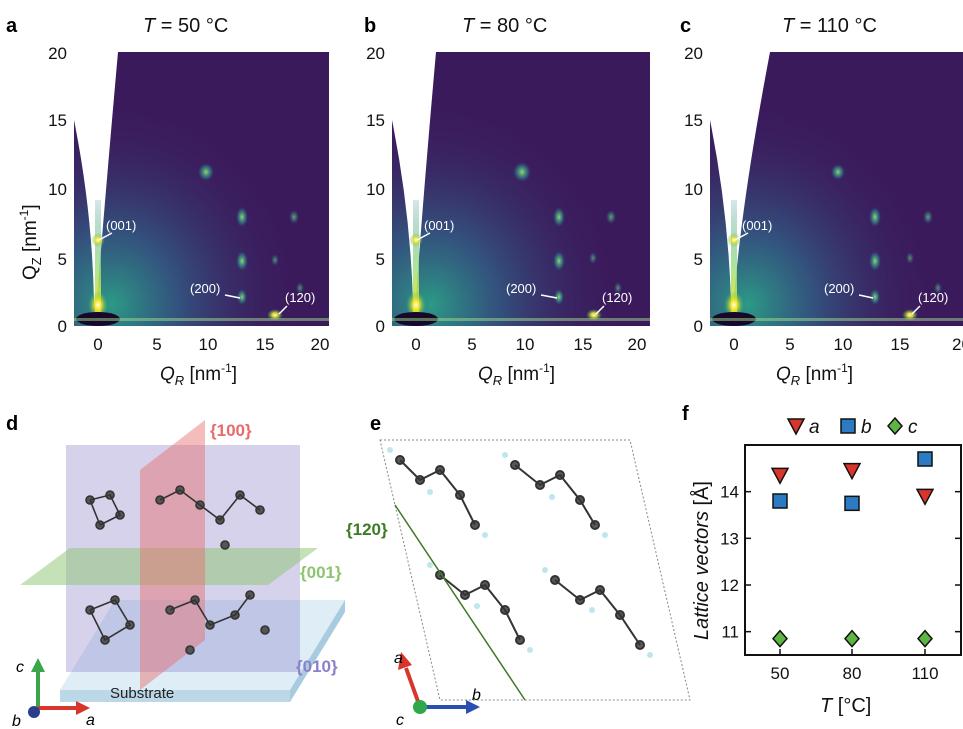 Image resolution: width=963 pixels, height=729 pixels. Describe the element at coordinates (367, 529) in the screenshot. I see `plane-label-120: {120}` at that location.